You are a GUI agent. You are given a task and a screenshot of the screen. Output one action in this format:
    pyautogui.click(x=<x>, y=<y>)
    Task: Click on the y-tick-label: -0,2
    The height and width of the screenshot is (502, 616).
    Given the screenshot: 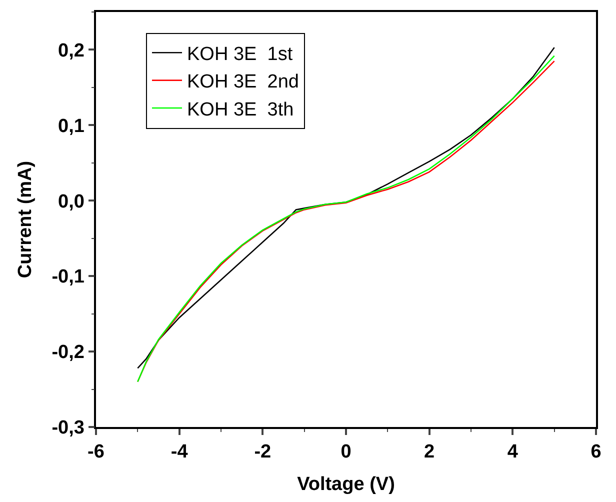 What is the action you would take?
    pyautogui.click(x=68, y=353)
    